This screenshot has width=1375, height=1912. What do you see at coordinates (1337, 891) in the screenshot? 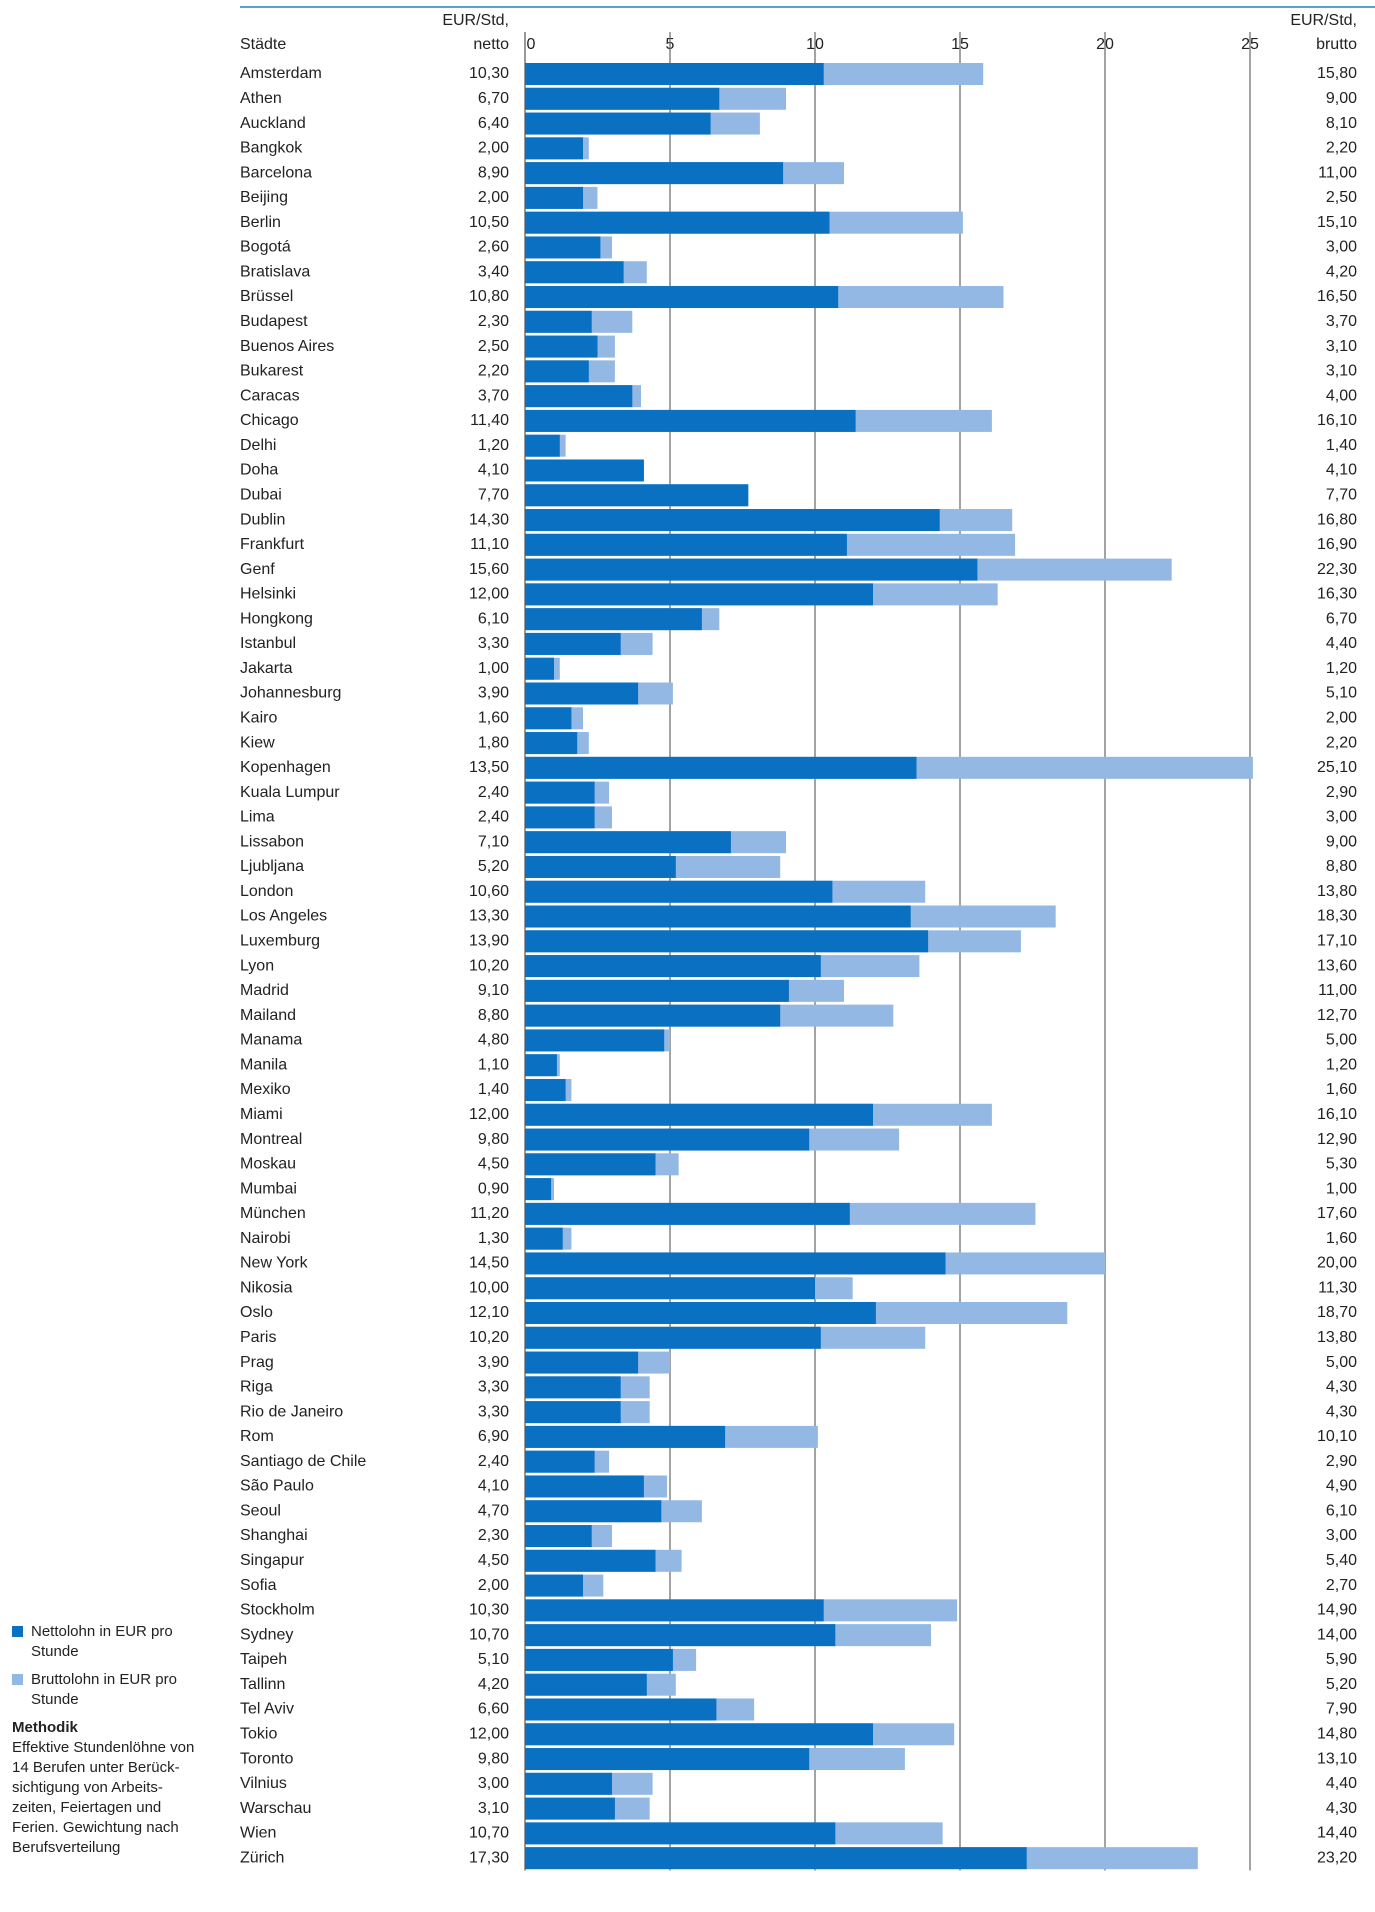
I see `gross-label: 13,80` at bounding box center [1337, 891].